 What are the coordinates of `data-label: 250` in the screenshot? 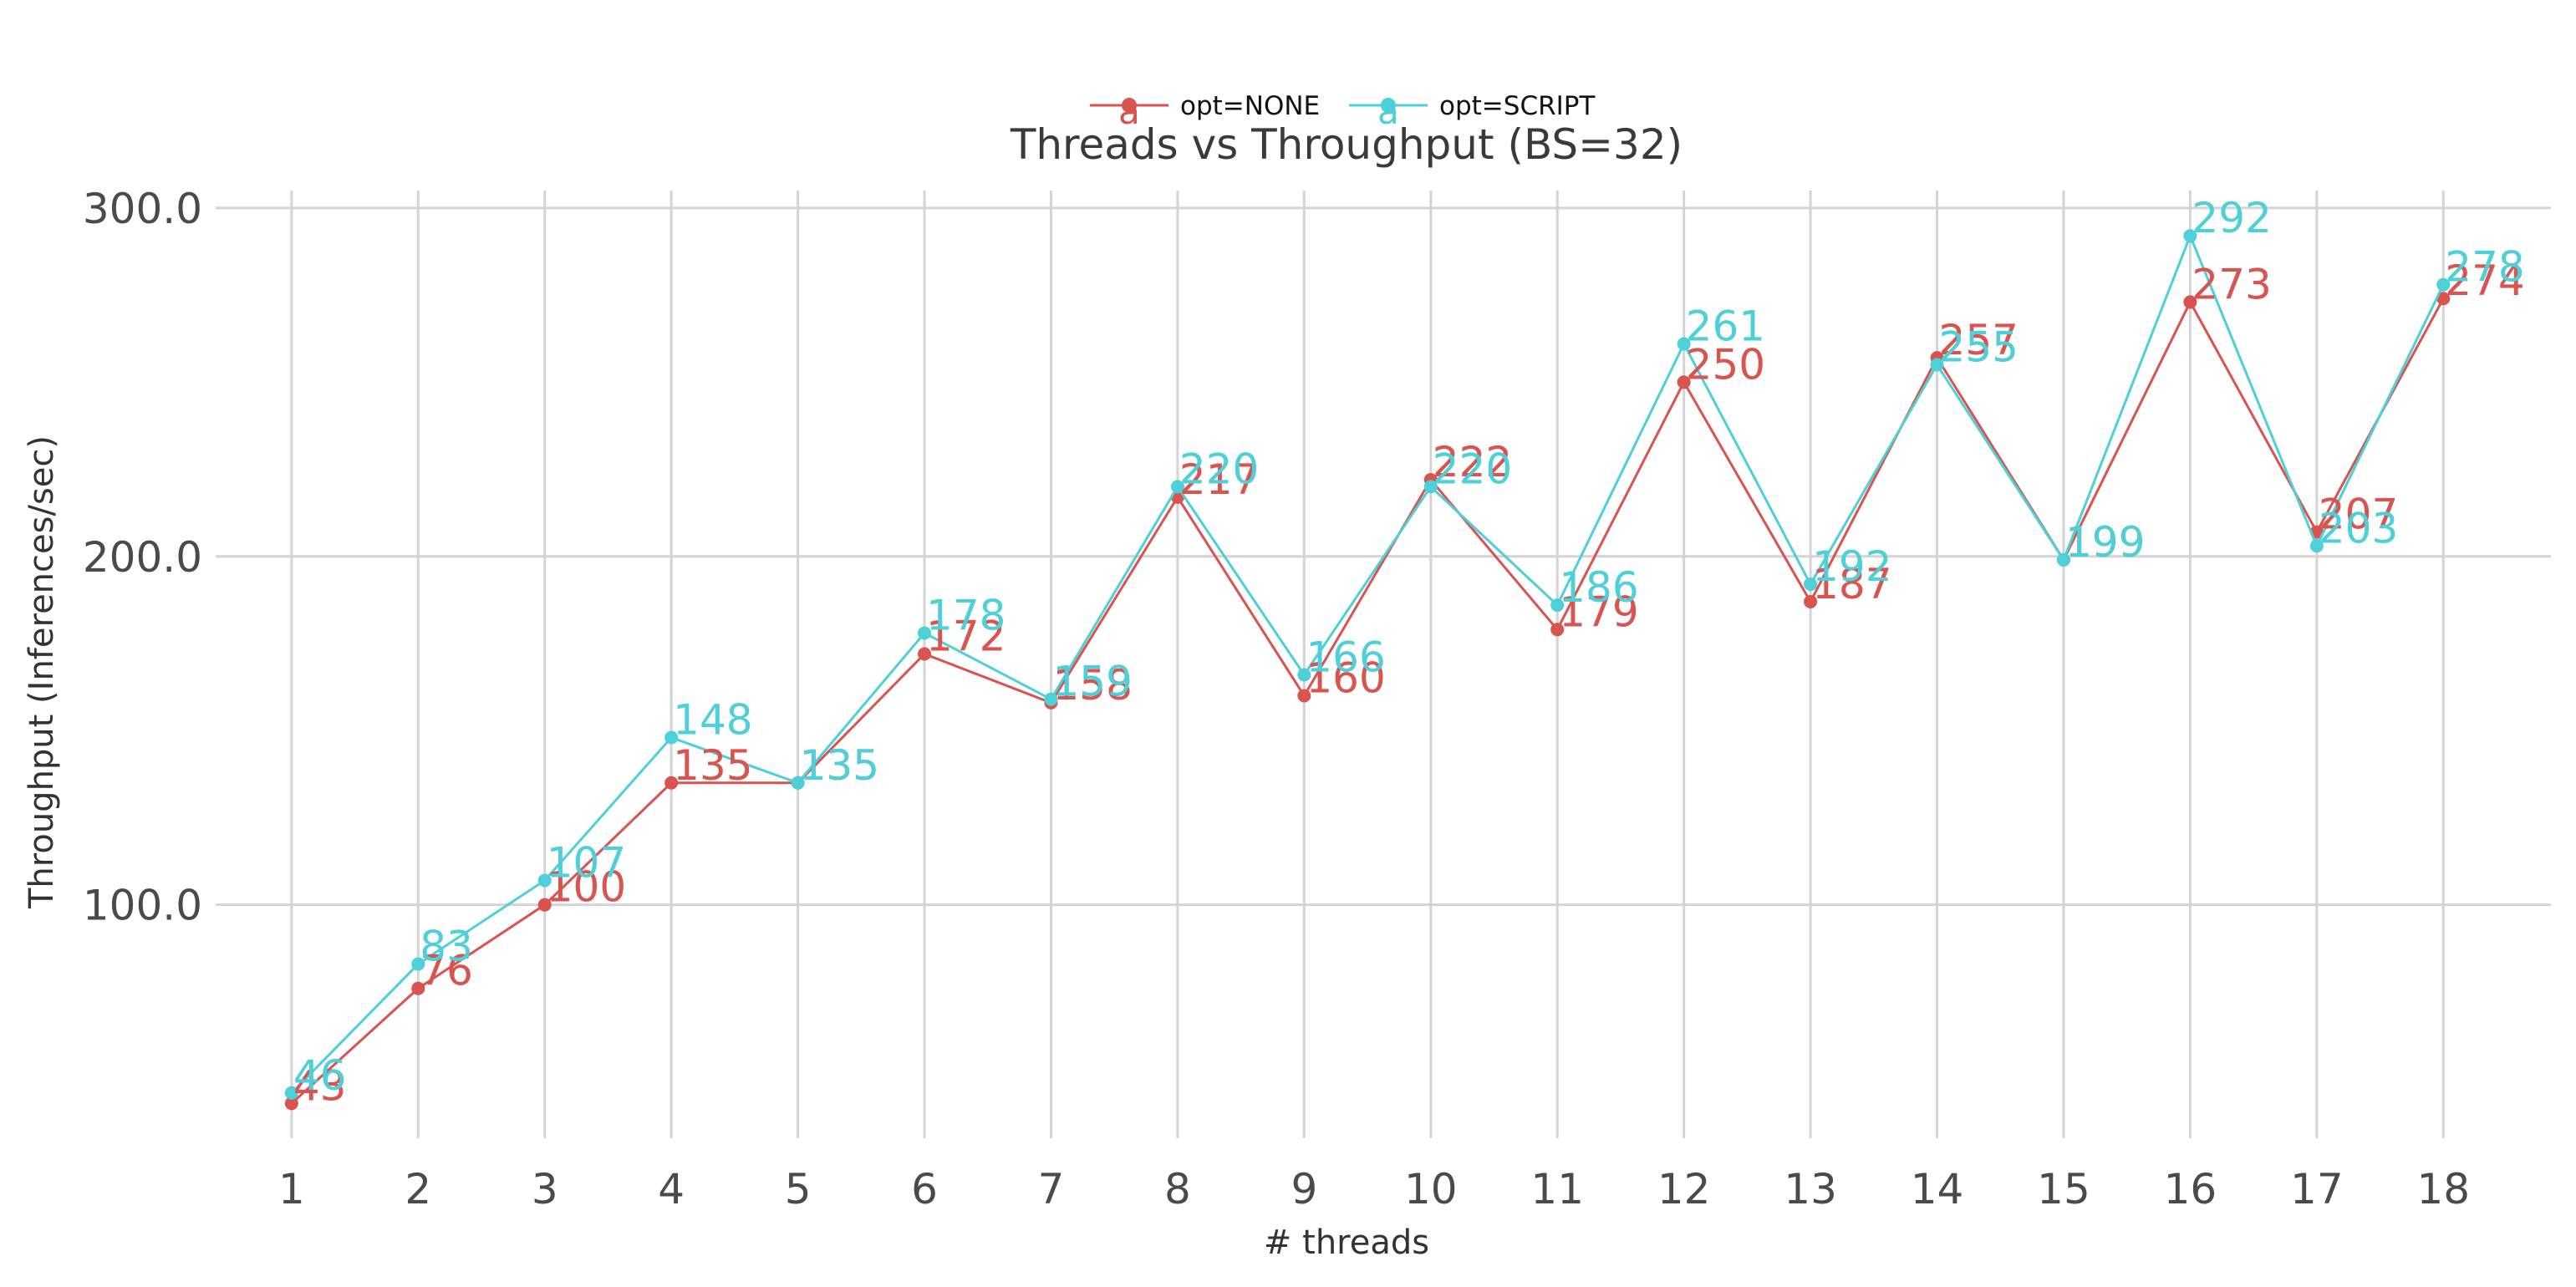 It's located at (1725, 364).